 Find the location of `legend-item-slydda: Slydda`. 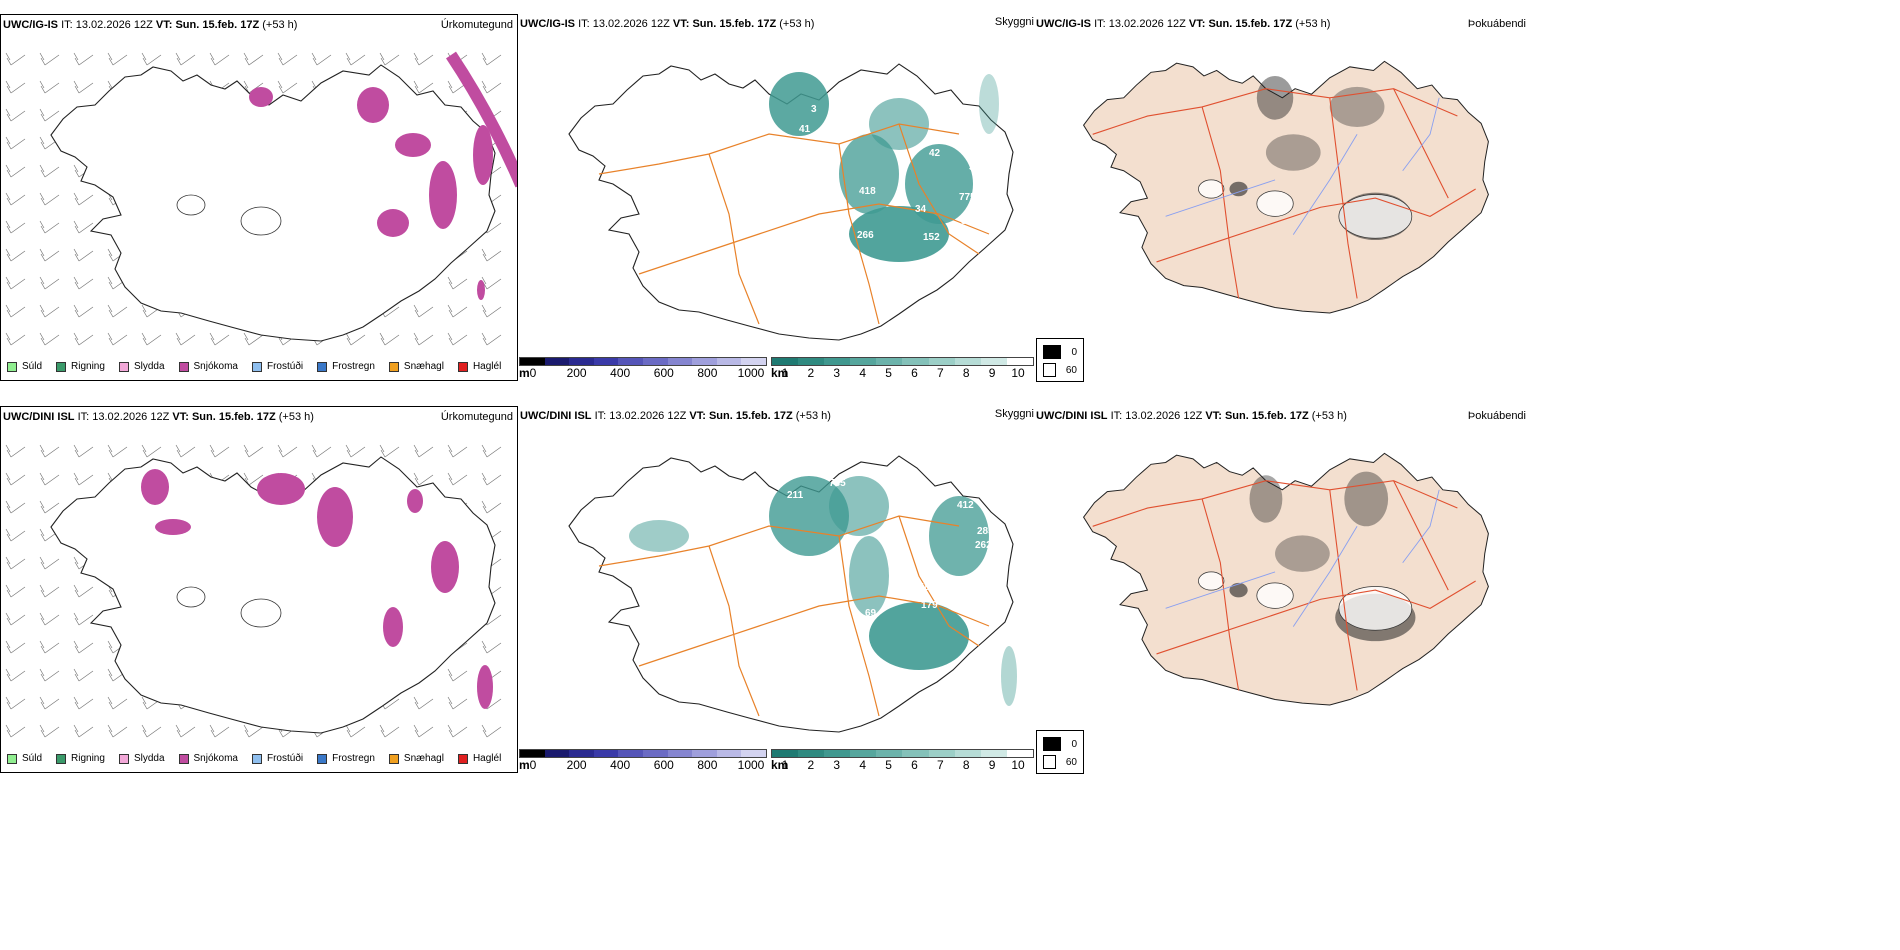

legend-item-slydda: Slydda is located at coordinates (141, 758).